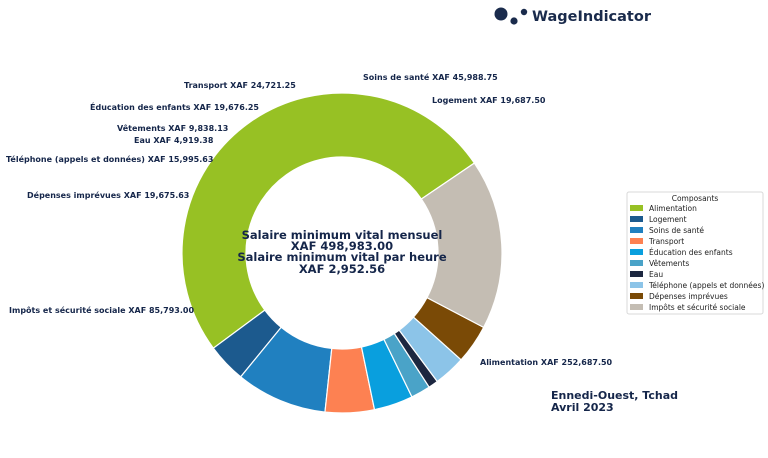  I want to click on location-date: Avril 2023, so click(582, 407).